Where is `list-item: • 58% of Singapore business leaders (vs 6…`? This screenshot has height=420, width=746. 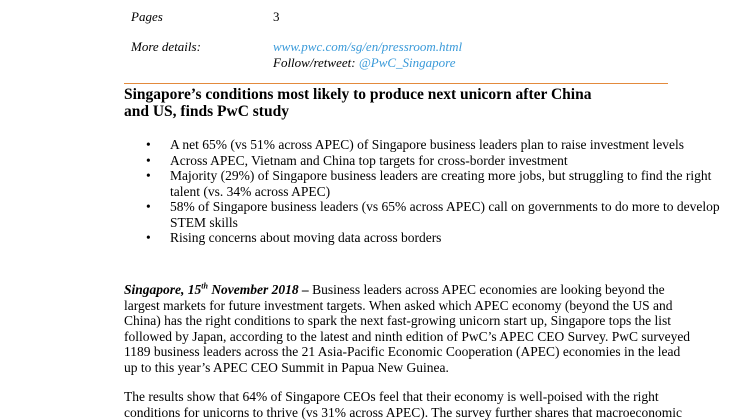
list-item: • 58% of Singapore business leaders (vs 6… is located at coordinates (430, 214).